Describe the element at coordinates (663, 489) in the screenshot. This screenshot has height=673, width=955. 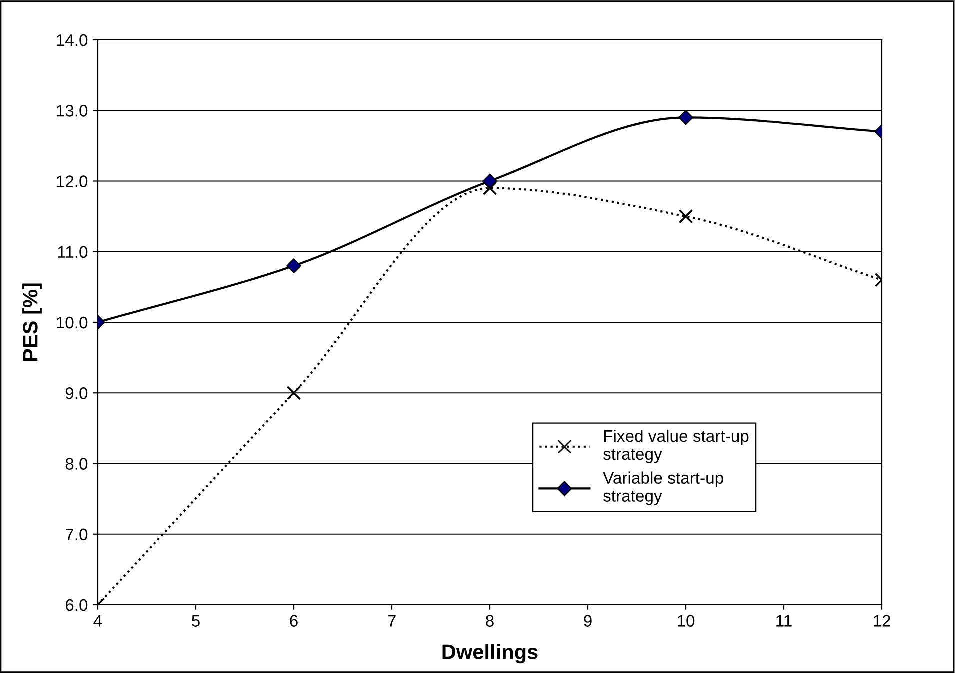
I see `legend-label: Variable start-up strategy` at that location.